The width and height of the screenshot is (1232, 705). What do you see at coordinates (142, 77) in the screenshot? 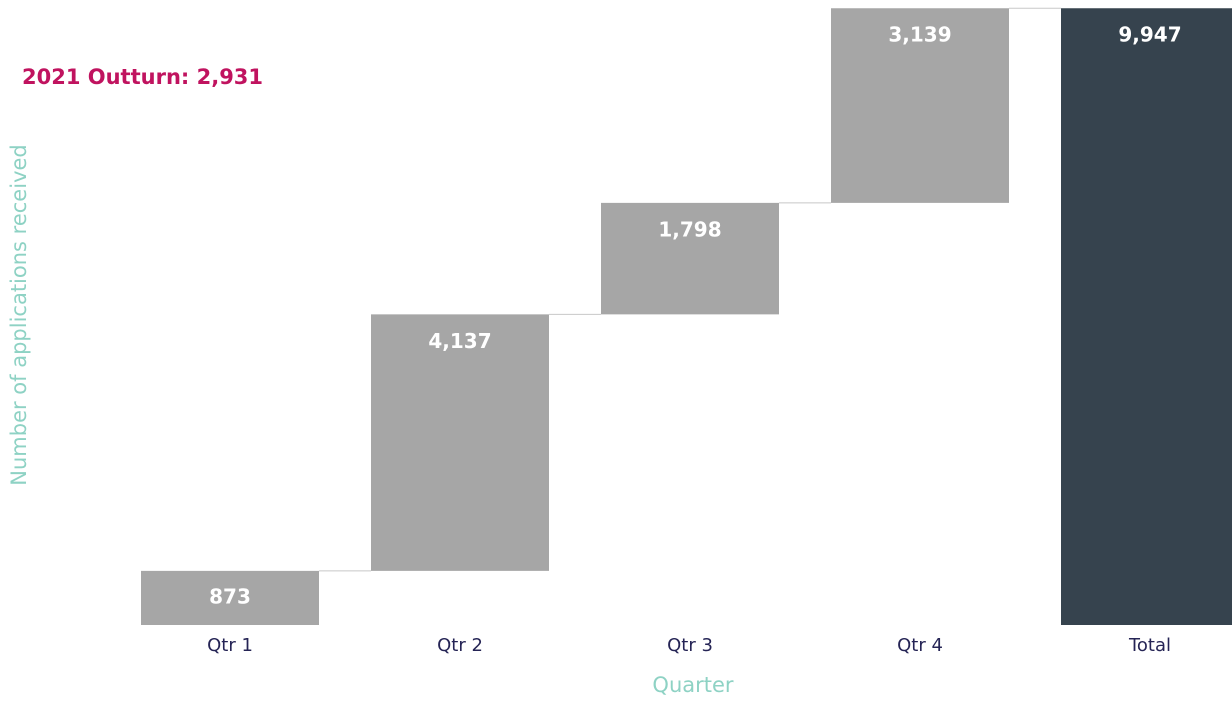
I see `annotation: 2021 Outturn: 2,931` at bounding box center [142, 77].